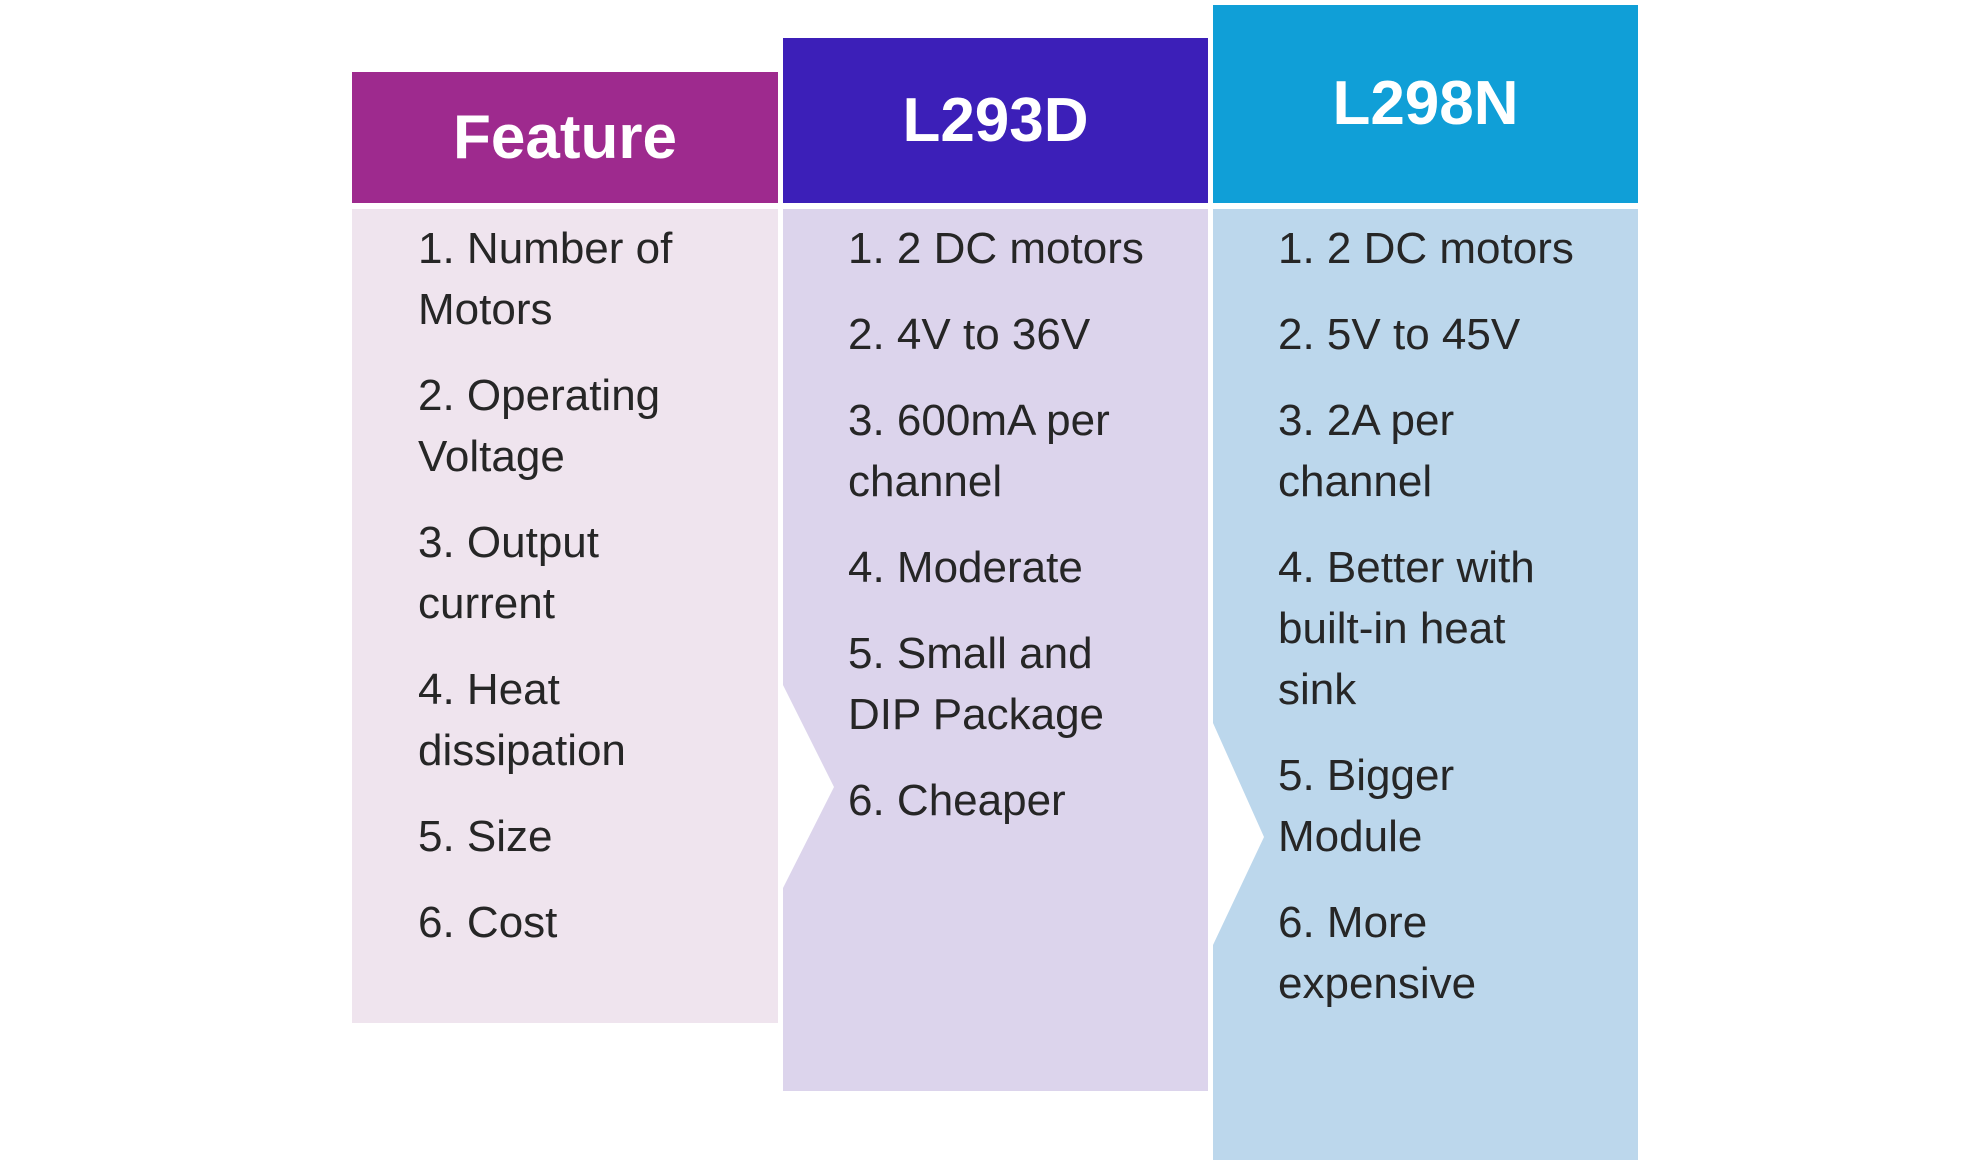 This screenshot has width=1980, height=1160. I want to click on list-item: 3. 600mA per channel, so click(979, 451).